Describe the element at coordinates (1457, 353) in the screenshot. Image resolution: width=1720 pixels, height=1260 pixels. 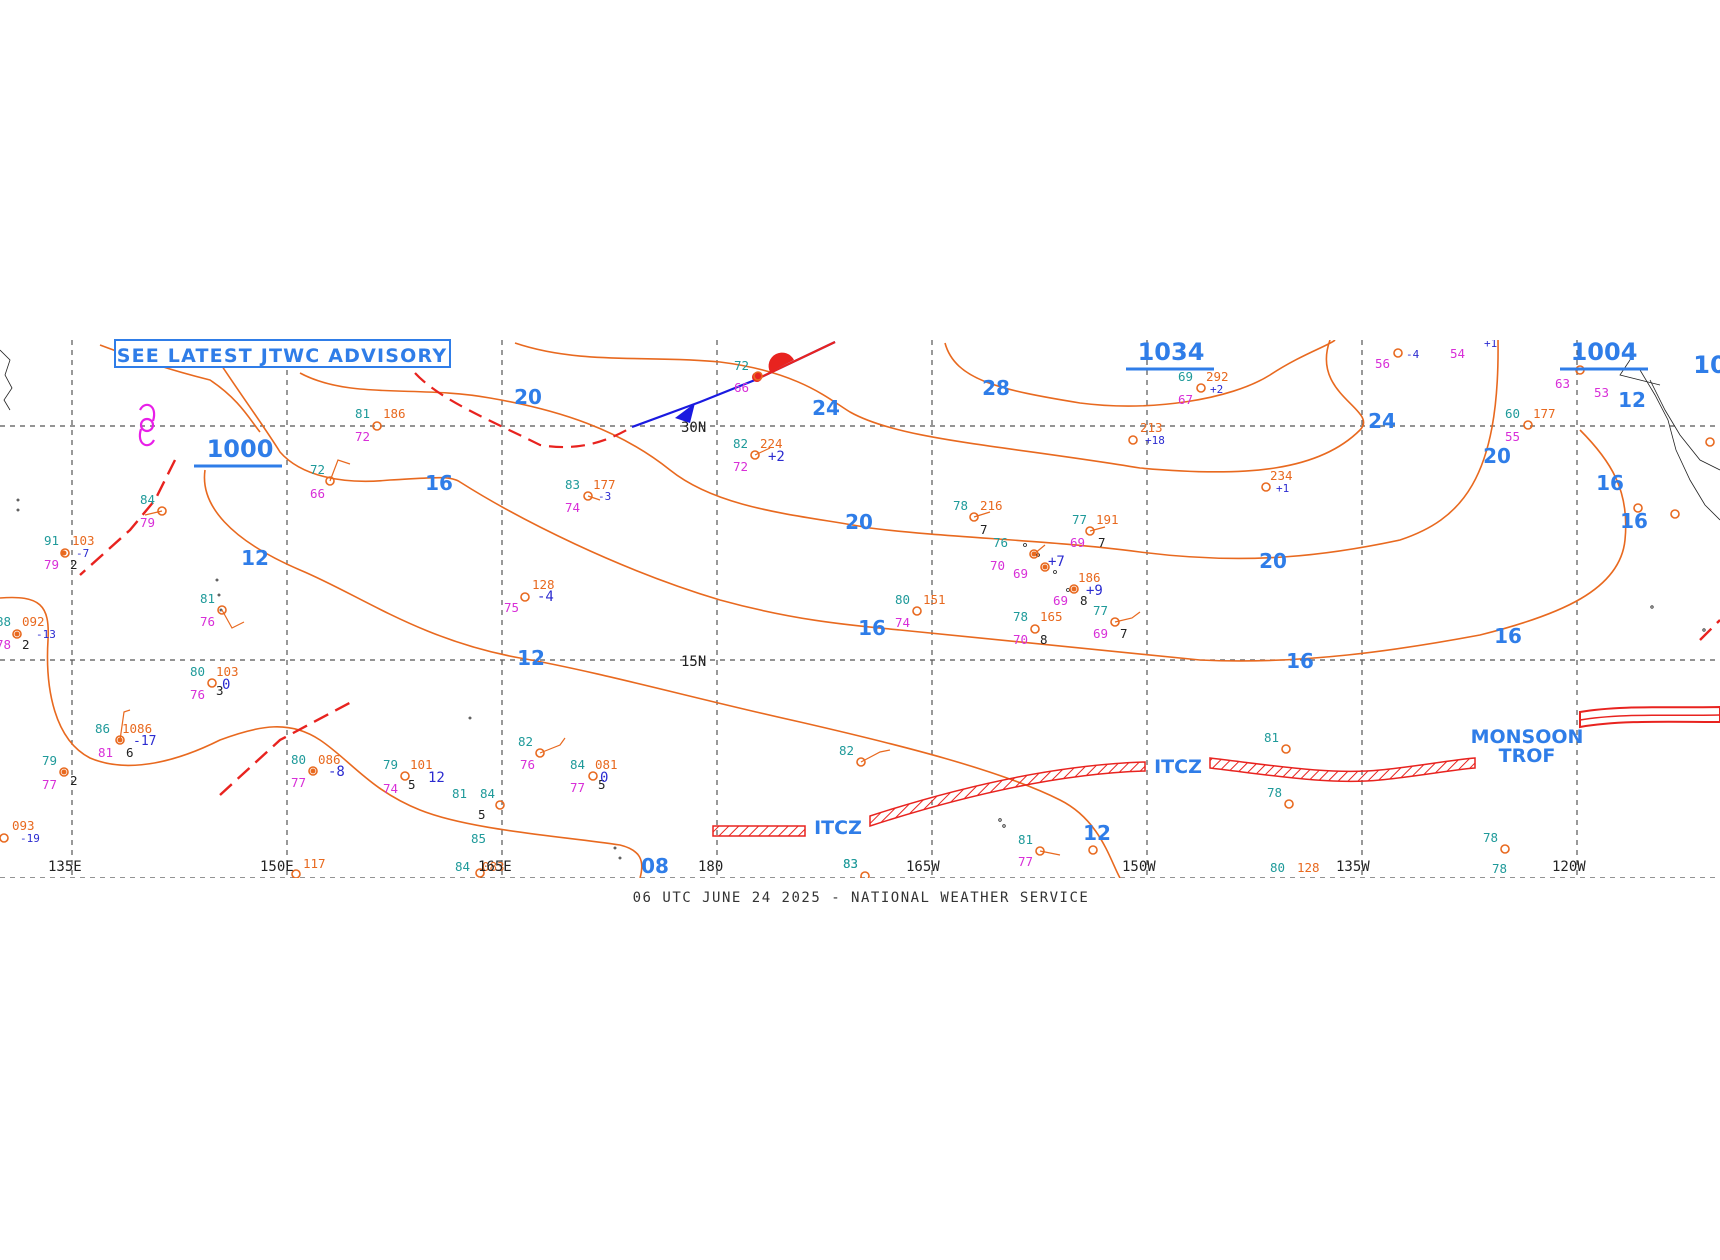
I see `station-dew: 54` at that location.